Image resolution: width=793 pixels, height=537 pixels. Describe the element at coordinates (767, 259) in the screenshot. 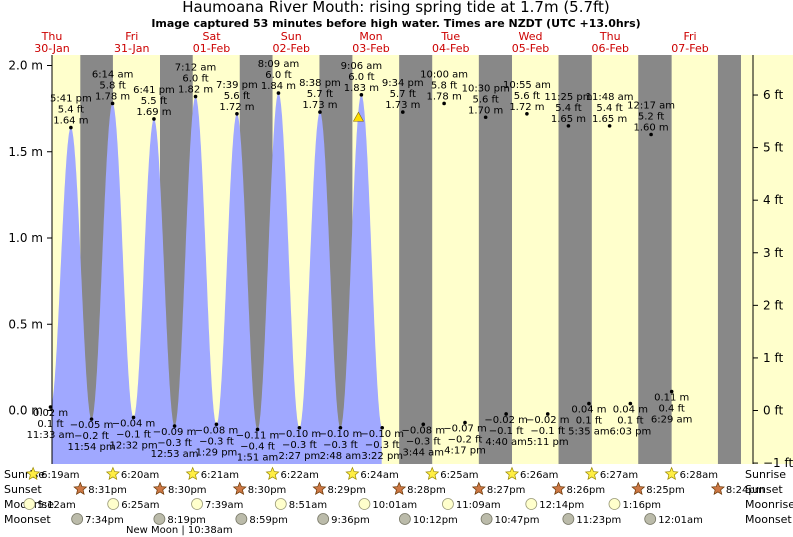

I see `right-margin-band` at that location.